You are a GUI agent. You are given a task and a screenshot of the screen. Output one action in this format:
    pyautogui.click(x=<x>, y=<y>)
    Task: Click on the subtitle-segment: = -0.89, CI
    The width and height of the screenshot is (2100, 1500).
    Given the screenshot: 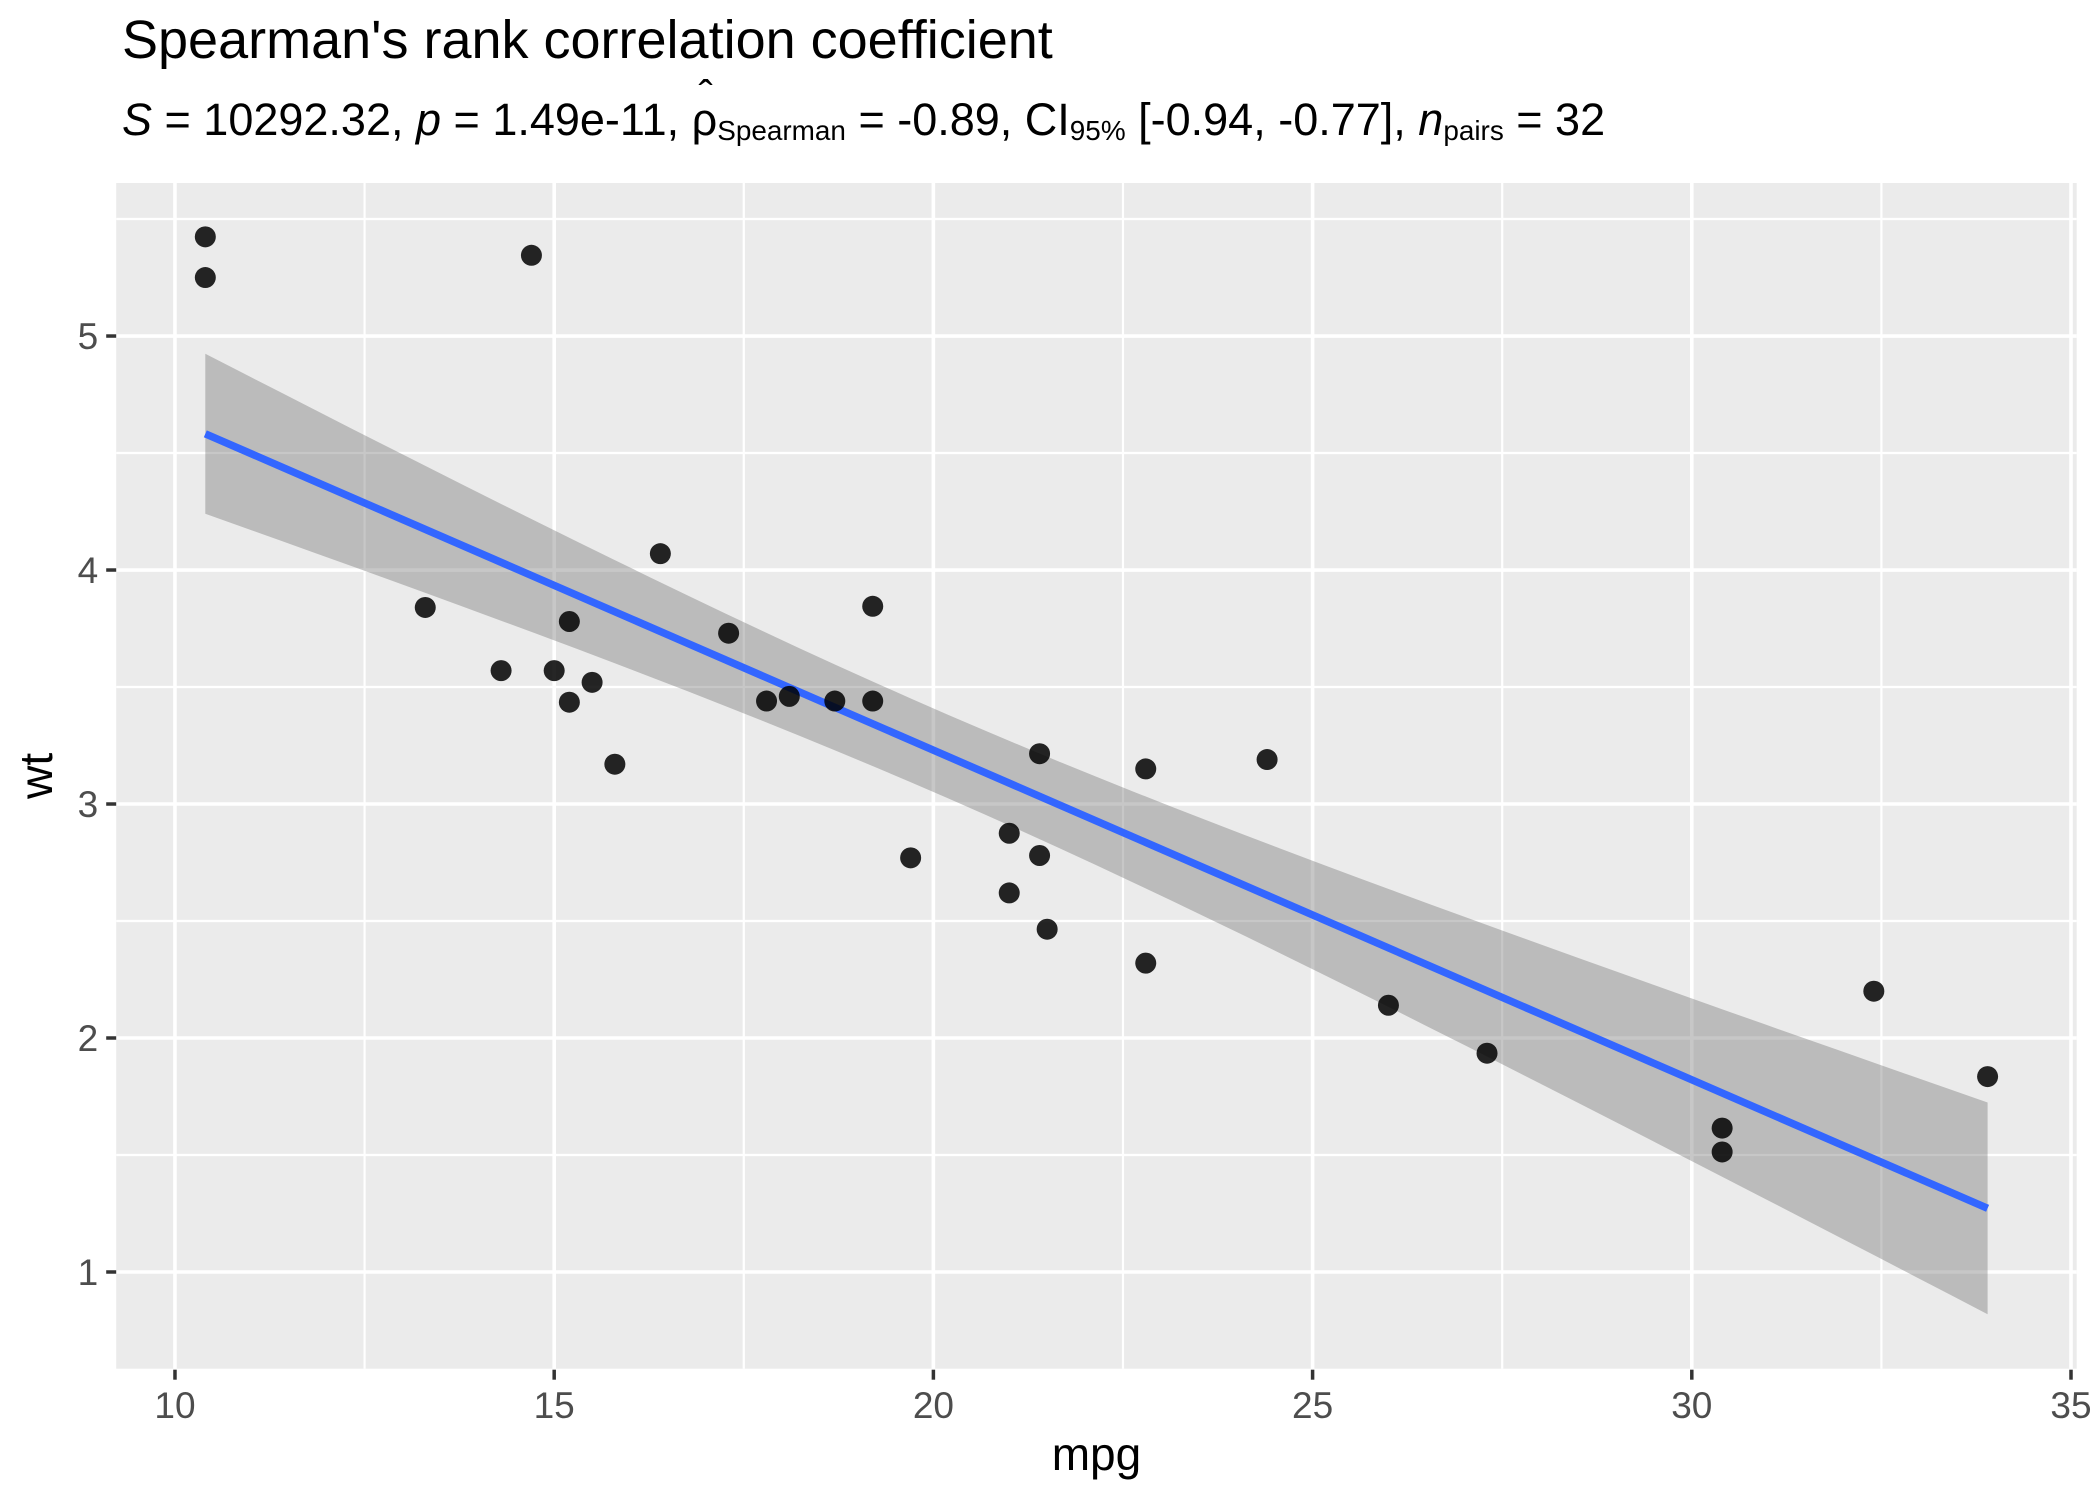 What is the action you would take?
    pyautogui.click(x=957, y=119)
    